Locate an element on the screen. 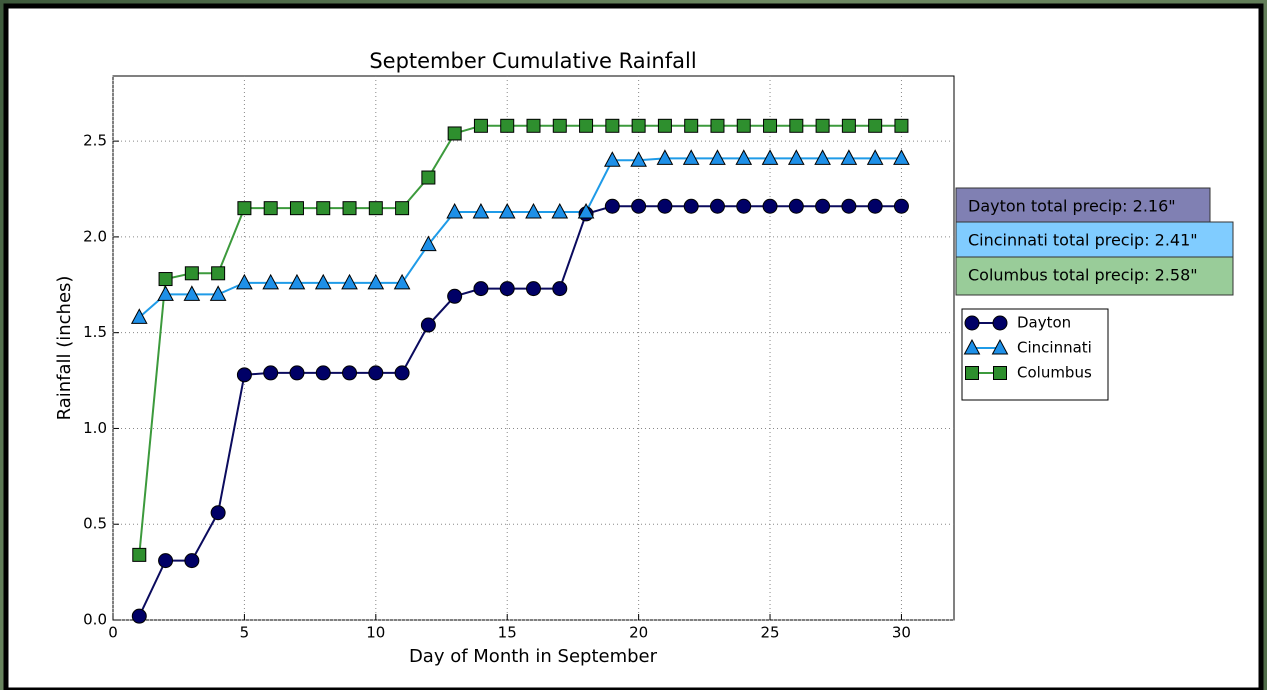 This screenshot has height=690, width=1267. x-axis-label: Day of Month in September is located at coordinates (533, 656).